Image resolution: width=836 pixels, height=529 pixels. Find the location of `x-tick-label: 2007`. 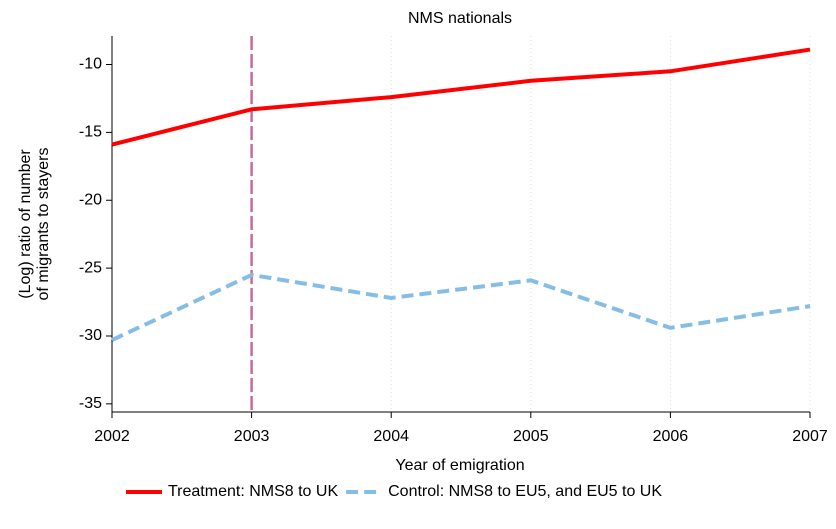

x-tick-label: 2007 is located at coordinates (810, 436).